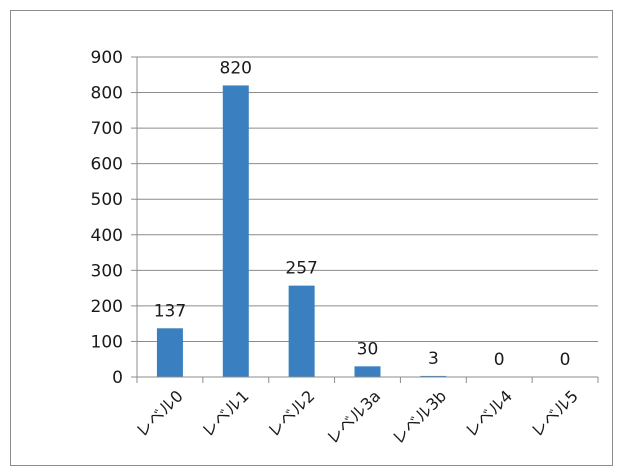 The height and width of the screenshot is (476, 624). Describe the element at coordinates (159, 413) in the screenshot. I see `category-label: レベル0` at that location.